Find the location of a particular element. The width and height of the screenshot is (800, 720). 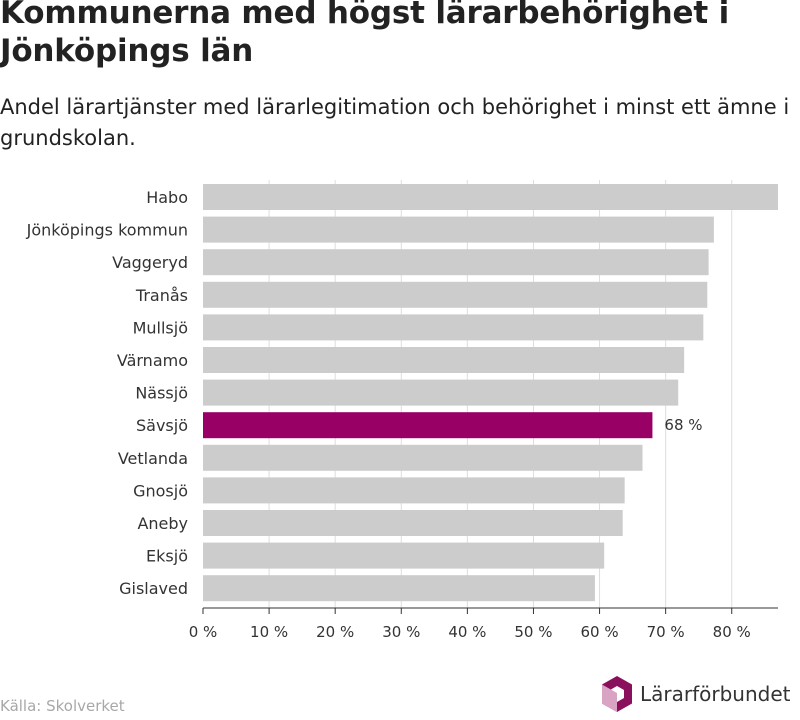

category-label: Aneby is located at coordinates (162, 523).